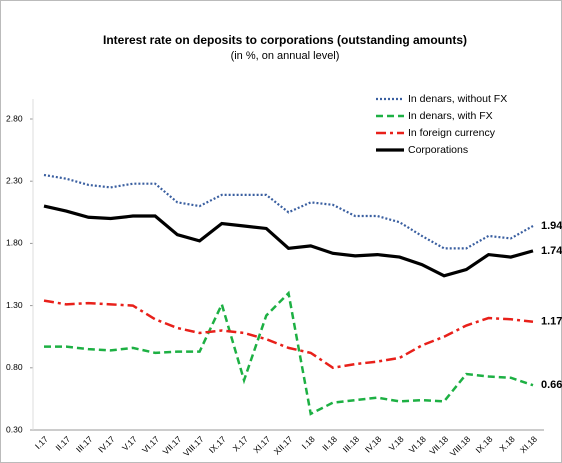  What do you see at coordinates (551, 226) in the screenshot?
I see `data-label: 1.94` at bounding box center [551, 226].